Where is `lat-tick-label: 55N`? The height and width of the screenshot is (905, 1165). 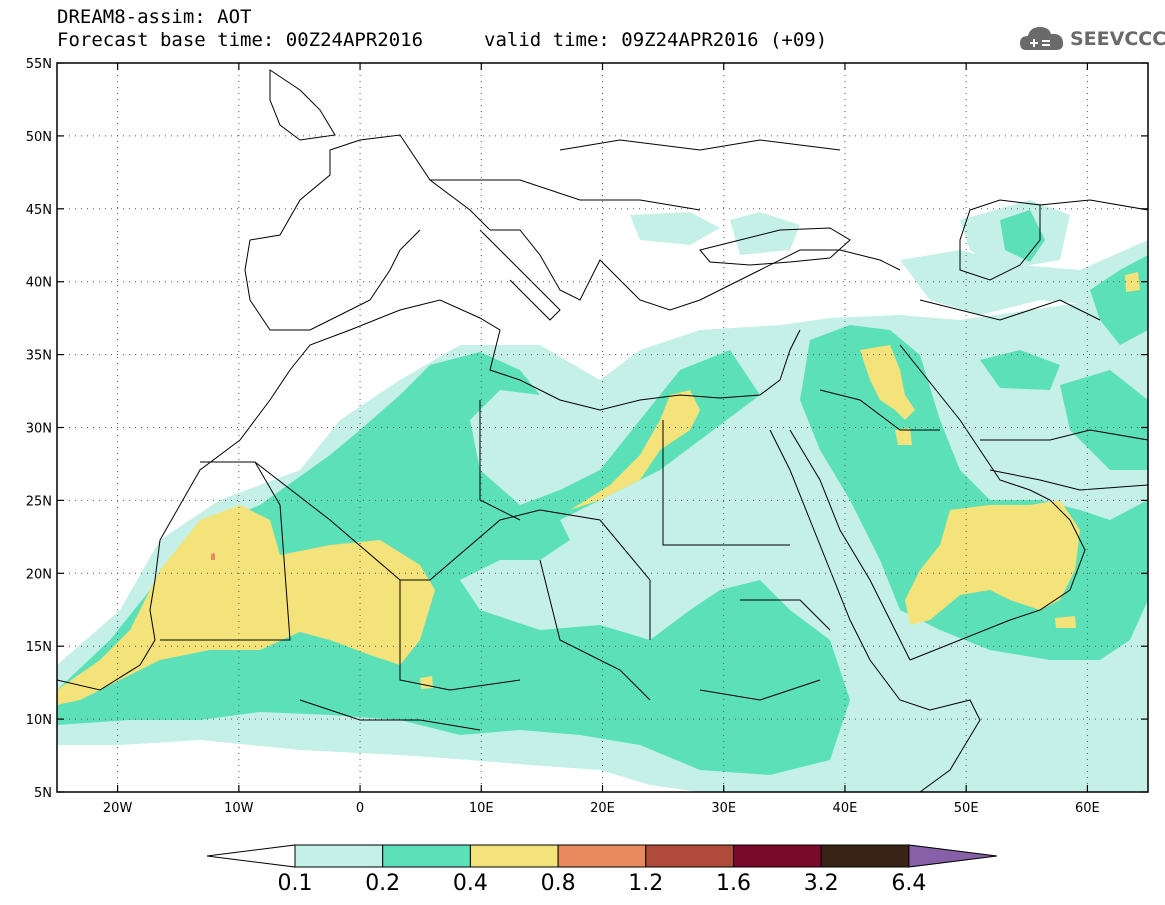 lat-tick-label: 55N is located at coordinates (39, 64).